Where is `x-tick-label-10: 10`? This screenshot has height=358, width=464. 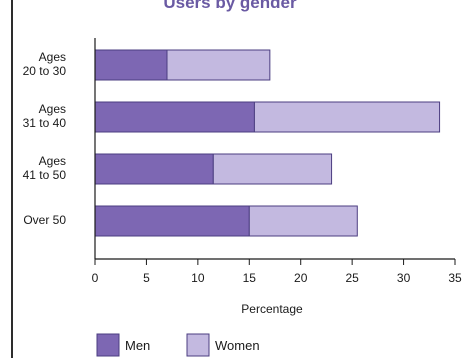 x-tick-label-10: 10 is located at coordinates (198, 278).